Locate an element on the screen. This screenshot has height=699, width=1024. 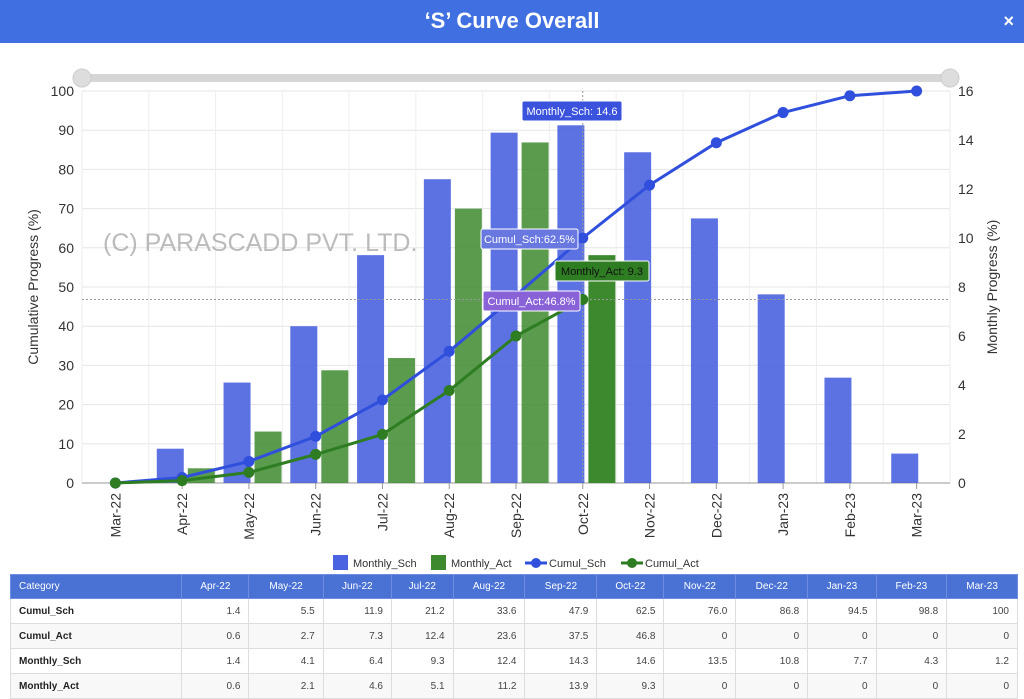
table-cell: 14.3 is located at coordinates (561, 661).